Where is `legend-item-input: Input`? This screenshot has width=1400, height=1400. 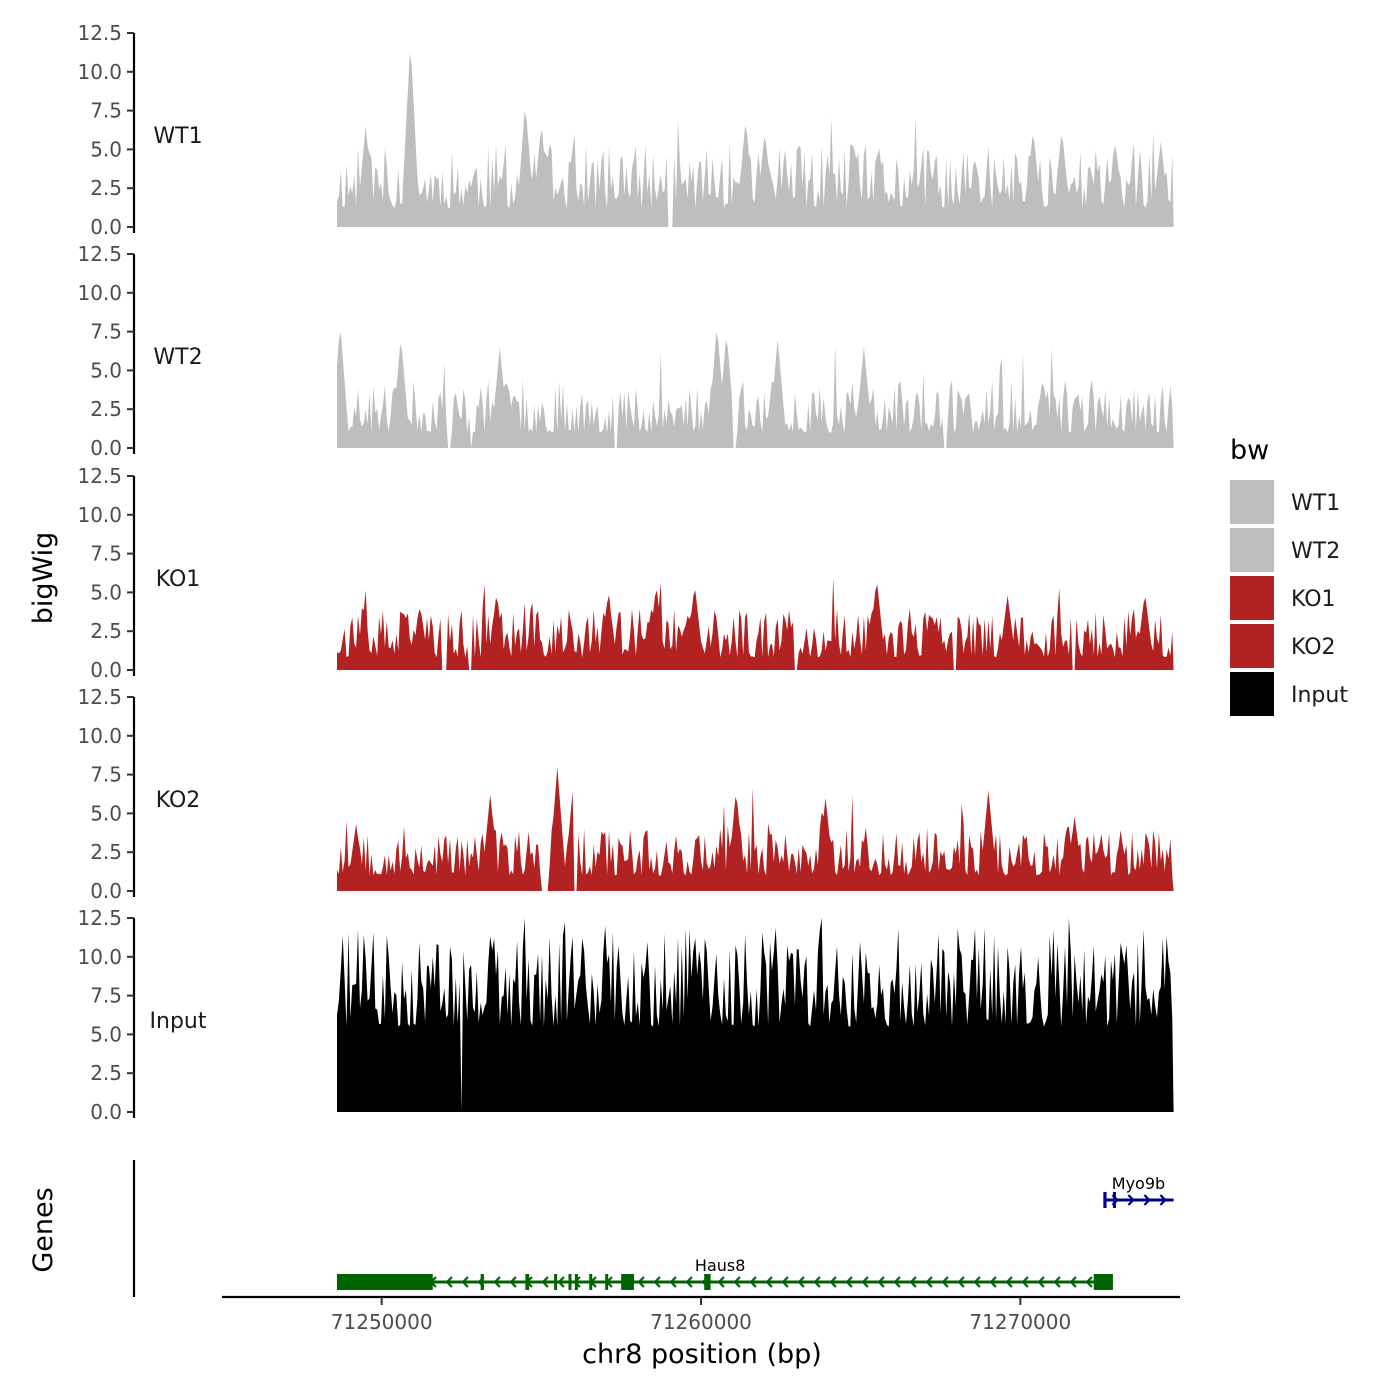
legend-item-input: Input is located at coordinates (1289, 694).